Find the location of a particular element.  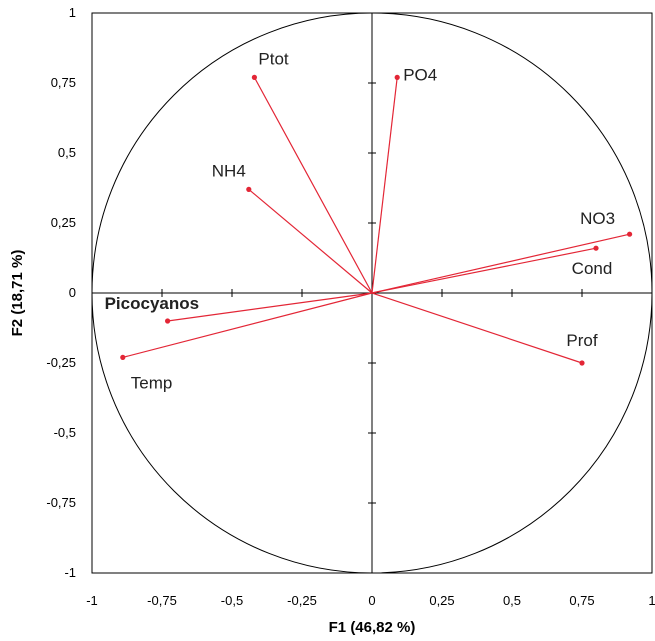

vector-picocyanos is located at coordinates (270, 307).